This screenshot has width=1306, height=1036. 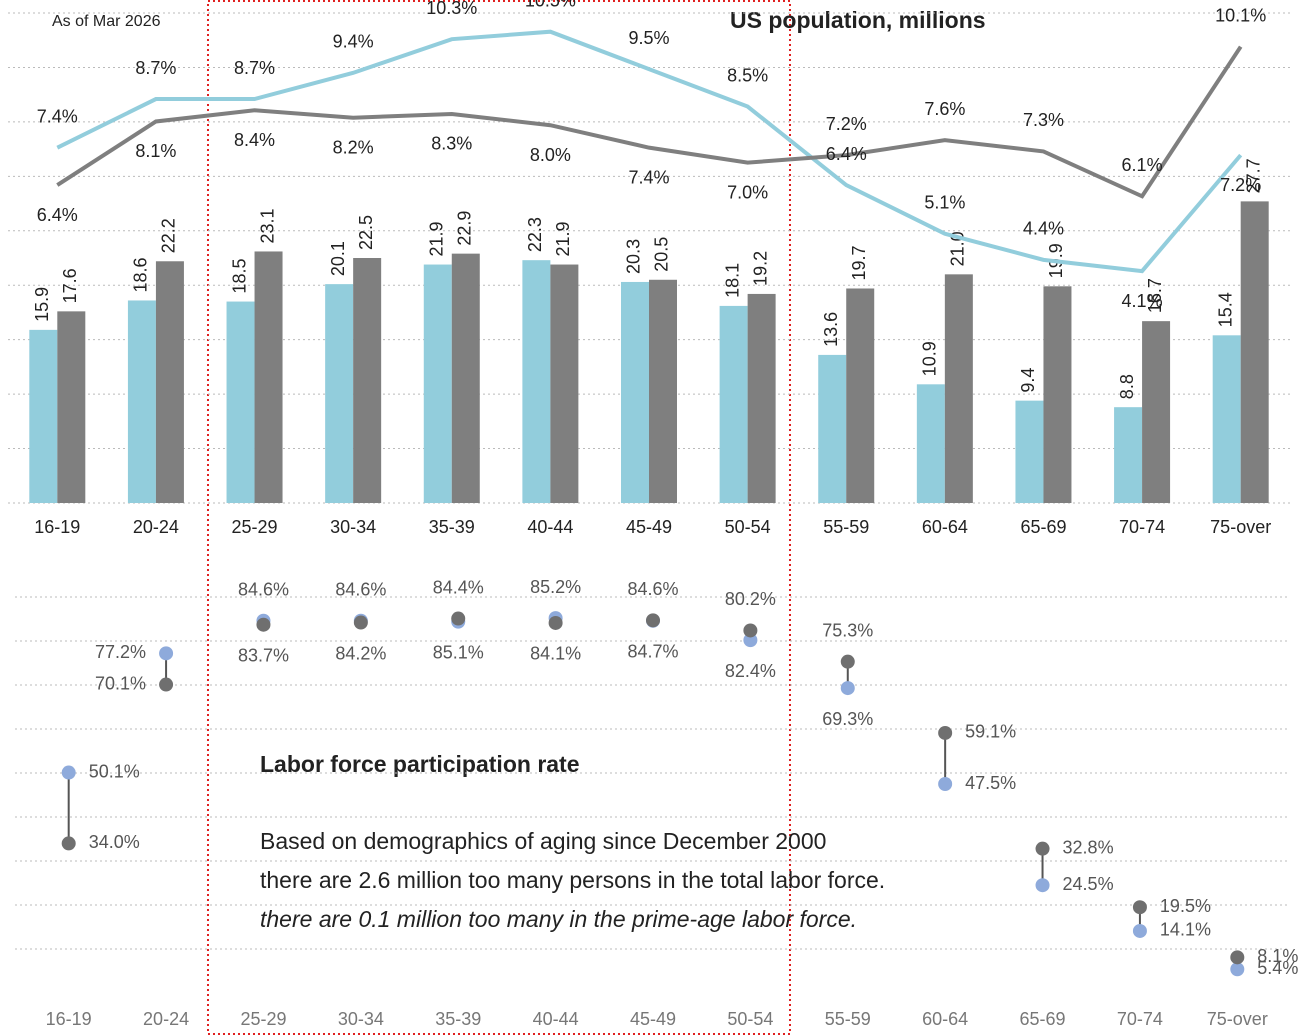 I want to click on data-label: 4.1%, so click(x=1142, y=301).